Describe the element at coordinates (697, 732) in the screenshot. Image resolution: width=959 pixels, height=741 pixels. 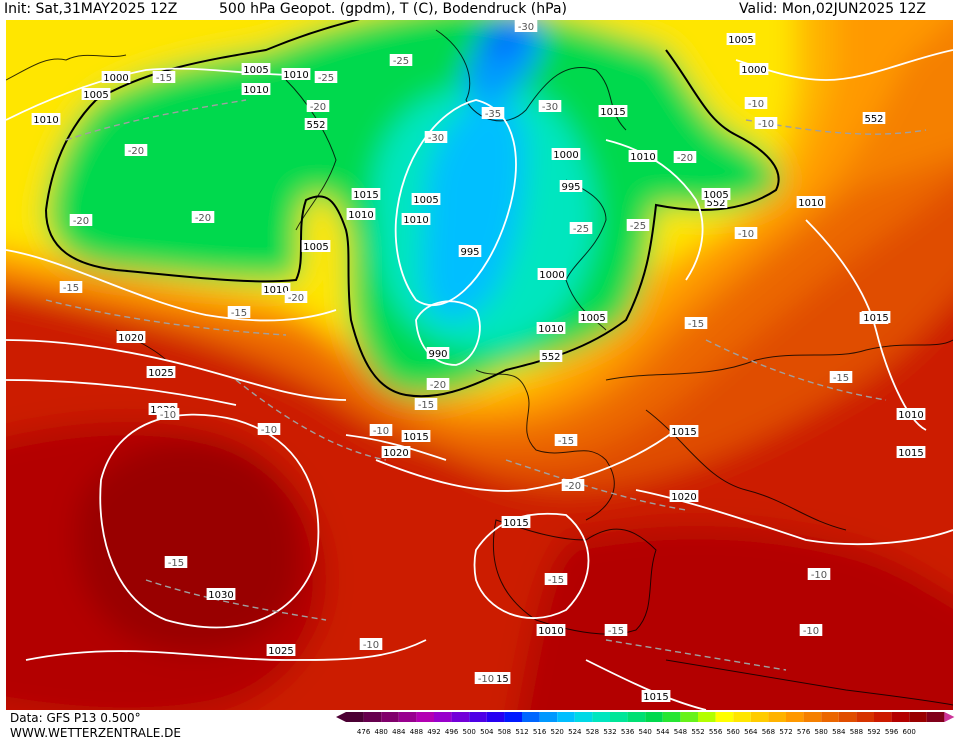
I see `scale-tick-label: 552` at that location.